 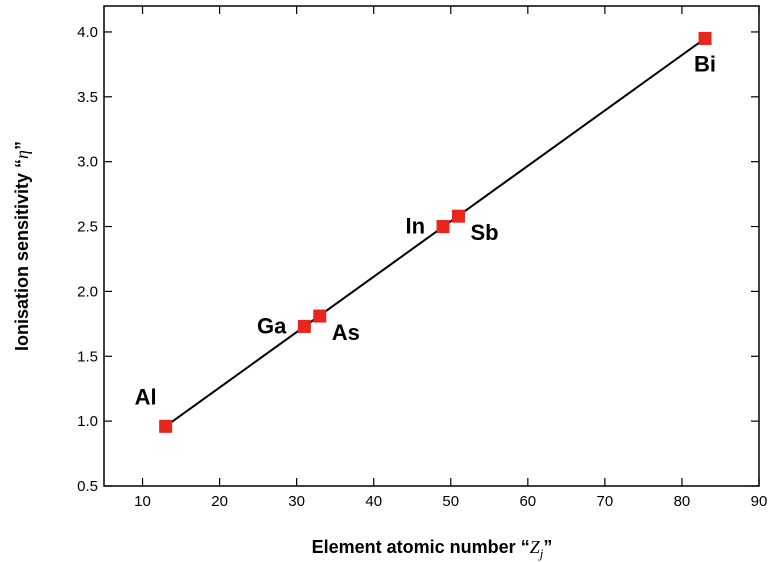 What do you see at coordinates (527, 501) in the screenshot?
I see `x-tick-label: 60` at bounding box center [527, 501].